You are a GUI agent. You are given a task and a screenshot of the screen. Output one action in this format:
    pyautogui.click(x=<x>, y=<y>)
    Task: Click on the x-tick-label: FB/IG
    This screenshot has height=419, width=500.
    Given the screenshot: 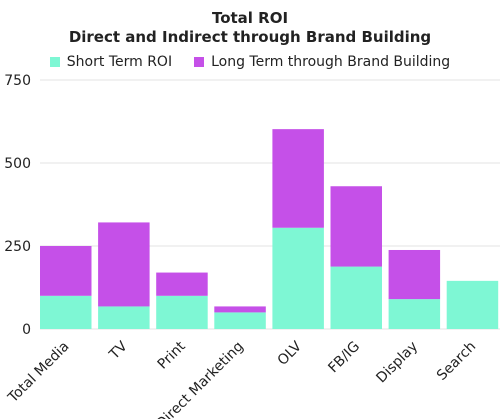 What is the action you would take?
    pyautogui.click(x=344, y=358)
    